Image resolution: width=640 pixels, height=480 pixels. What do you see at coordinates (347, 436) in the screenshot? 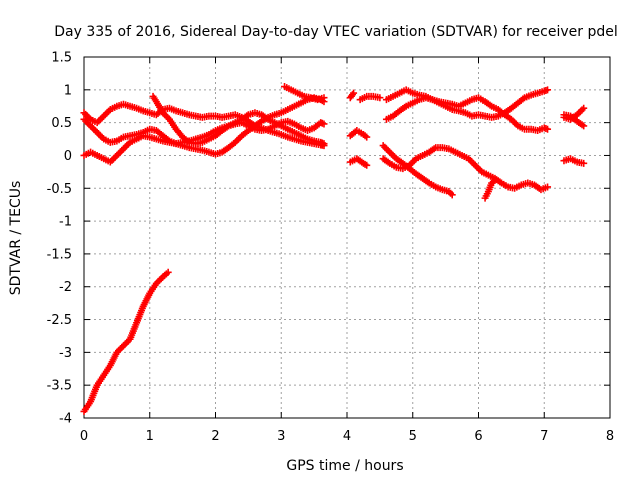
I see `x-tick-label: 4` at bounding box center [347, 436].